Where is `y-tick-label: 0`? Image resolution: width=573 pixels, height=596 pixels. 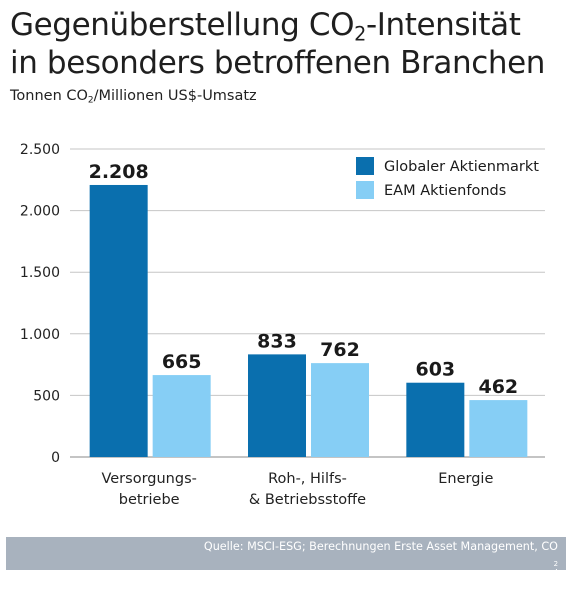 y-tick-label: 0 is located at coordinates (55, 458).